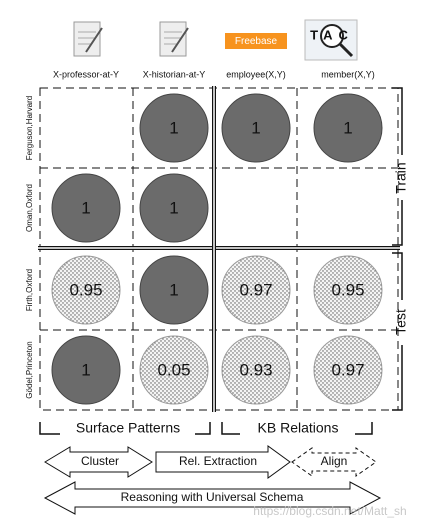 Image resolution: width=431 pixels, height=527 pixels. I want to click on column-label: member(X,Y), so click(348, 74).